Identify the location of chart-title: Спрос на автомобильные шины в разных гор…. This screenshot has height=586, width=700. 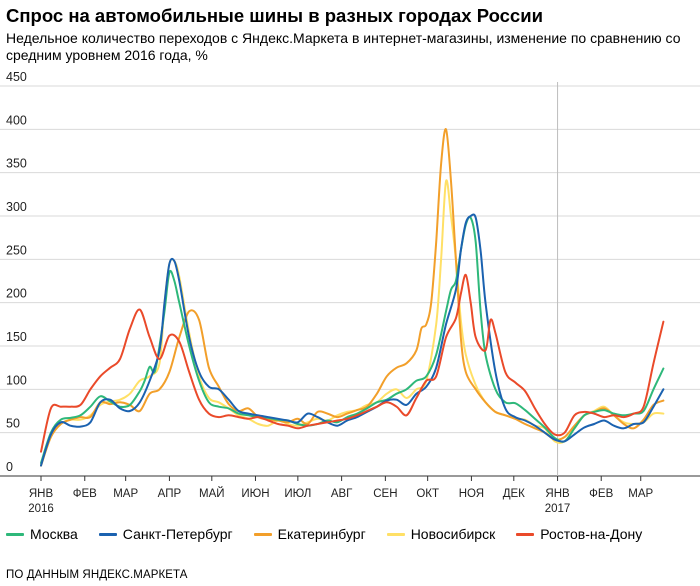
(274, 15).